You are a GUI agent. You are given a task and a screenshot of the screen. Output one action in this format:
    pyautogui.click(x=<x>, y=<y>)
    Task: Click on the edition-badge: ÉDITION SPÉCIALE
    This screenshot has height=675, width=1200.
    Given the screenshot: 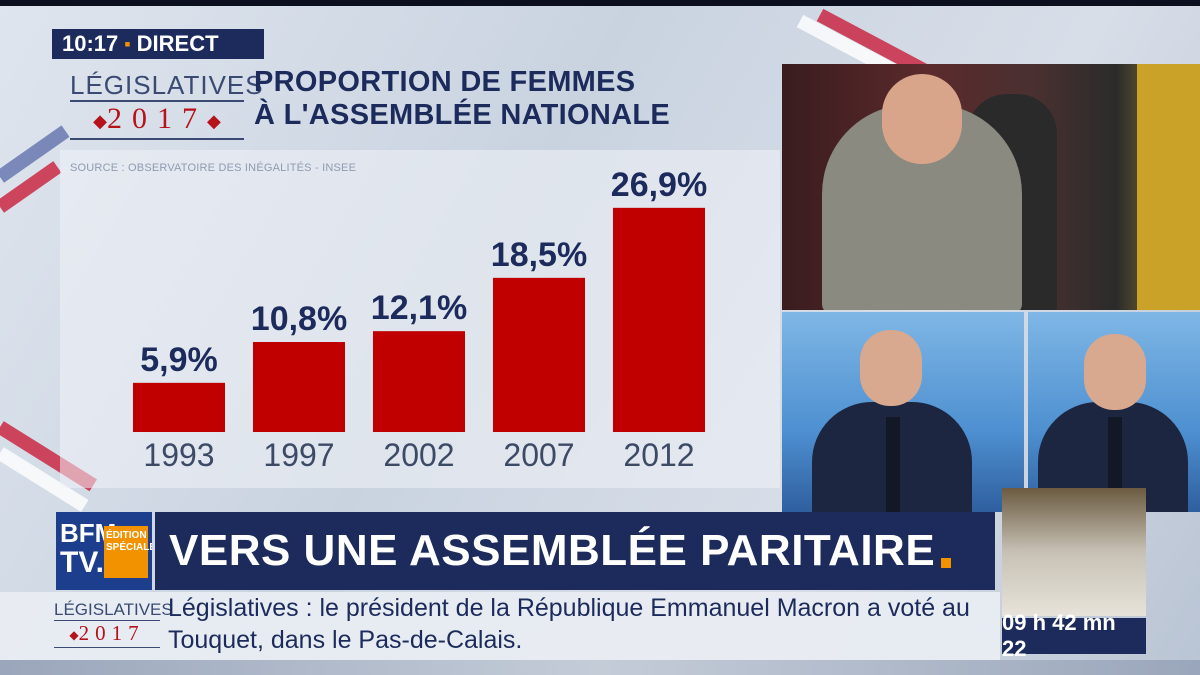 What is the action you would take?
    pyautogui.click(x=128, y=552)
    